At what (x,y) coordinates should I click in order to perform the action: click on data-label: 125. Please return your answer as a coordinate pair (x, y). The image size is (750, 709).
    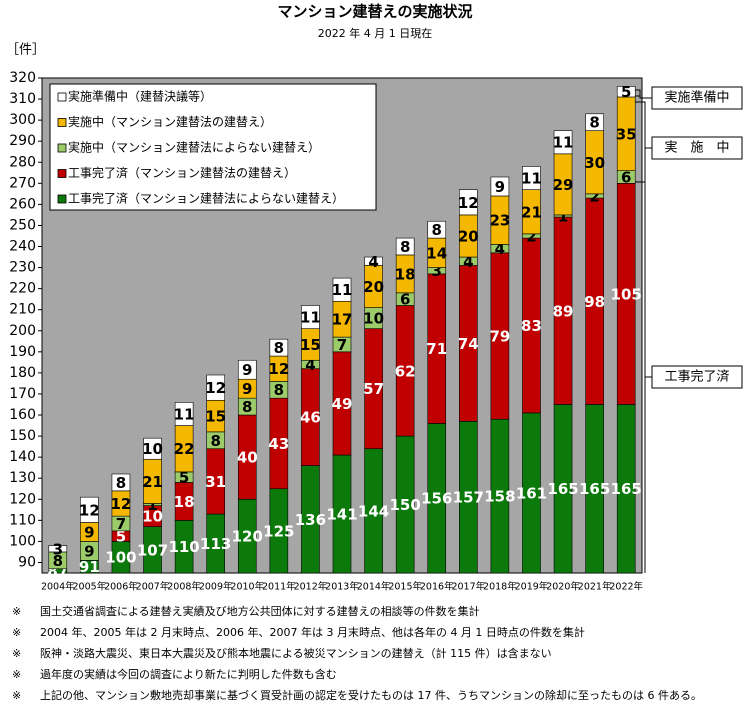
    Looking at the image, I should click on (278, 531).